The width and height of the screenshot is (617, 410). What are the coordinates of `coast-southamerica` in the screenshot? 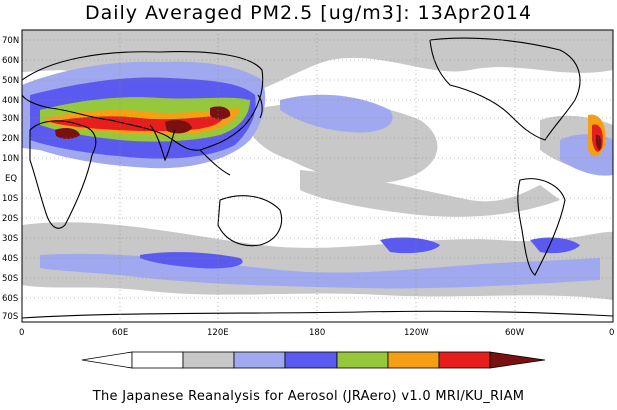 It's located at (541, 227).